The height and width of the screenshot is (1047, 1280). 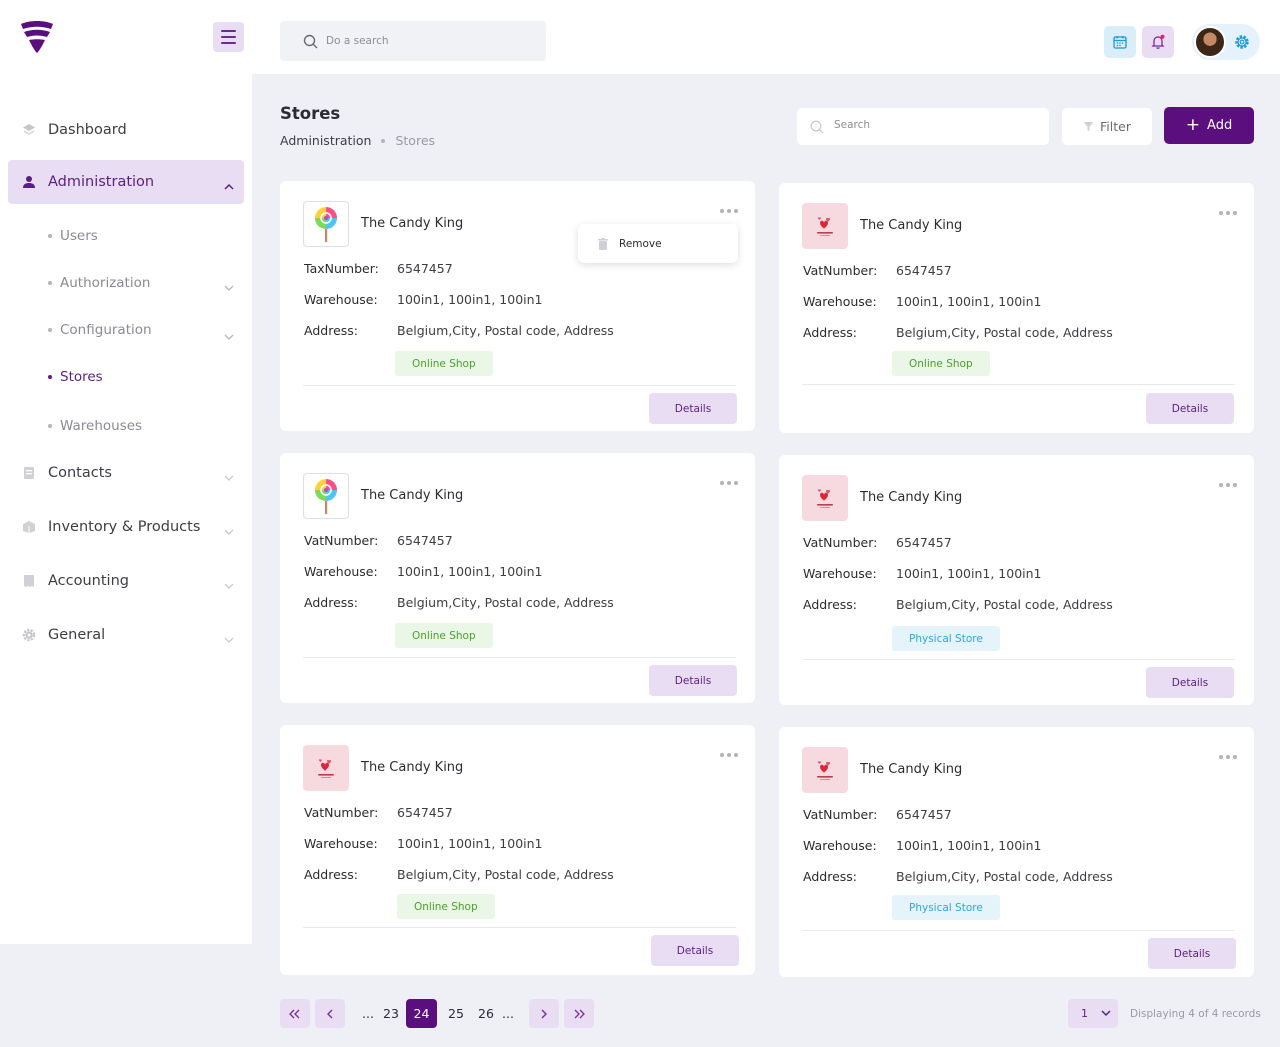 I want to click on bell-icon, so click(x=1158, y=41).